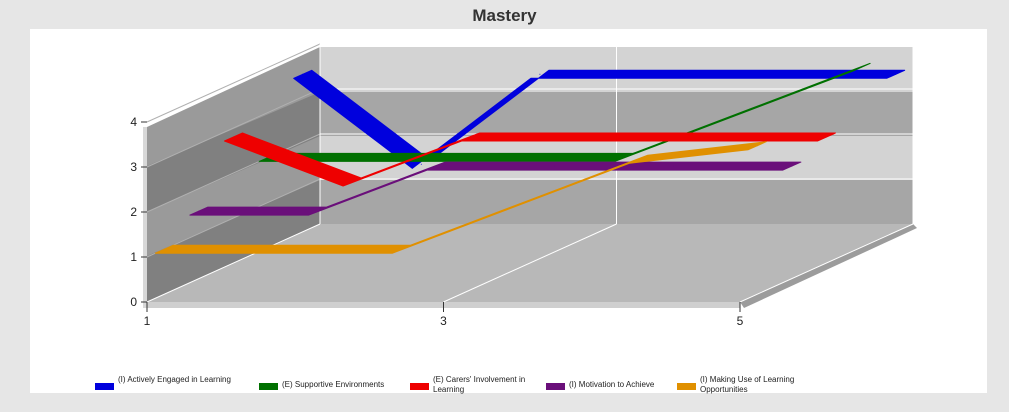 The width and height of the screenshot is (1009, 412). I want to click on legend-item: (I) Making Use of Learning Opportunities, so click(747, 387).